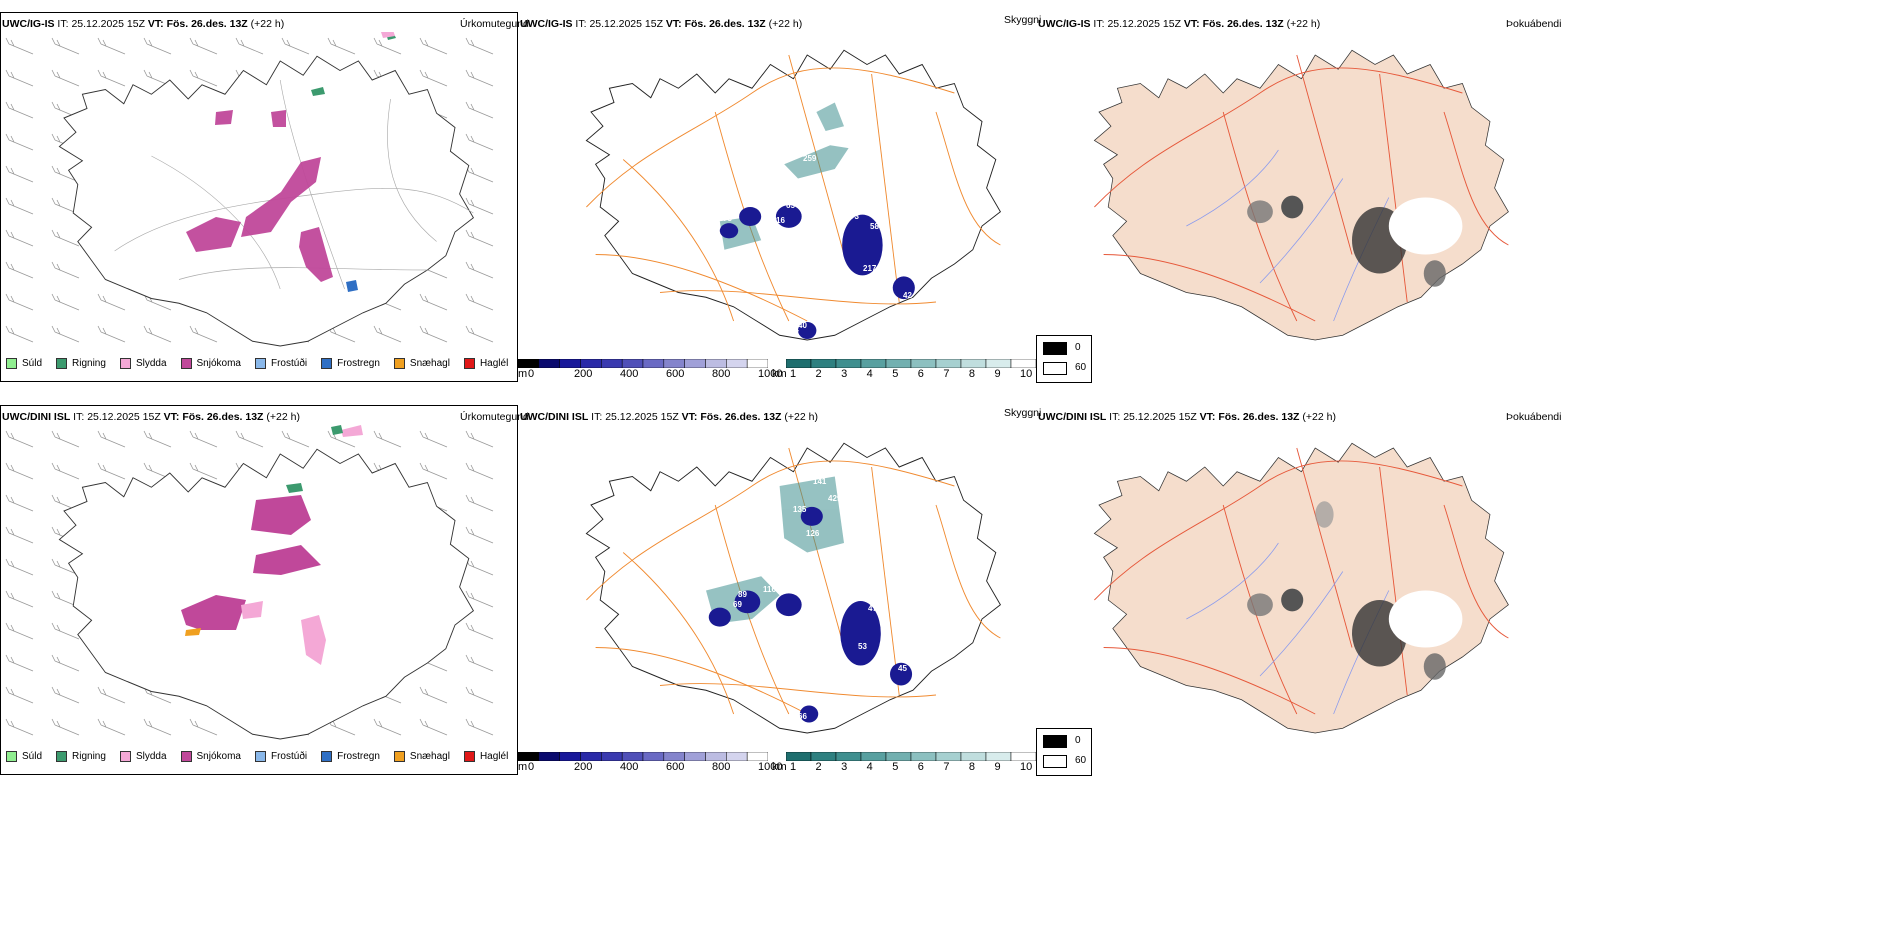 Image resolution: width=1900 pixels, height=950 pixels. What do you see at coordinates (946, 767) in the screenshot?
I see `colorbar-tick-label: 7` at bounding box center [946, 767].